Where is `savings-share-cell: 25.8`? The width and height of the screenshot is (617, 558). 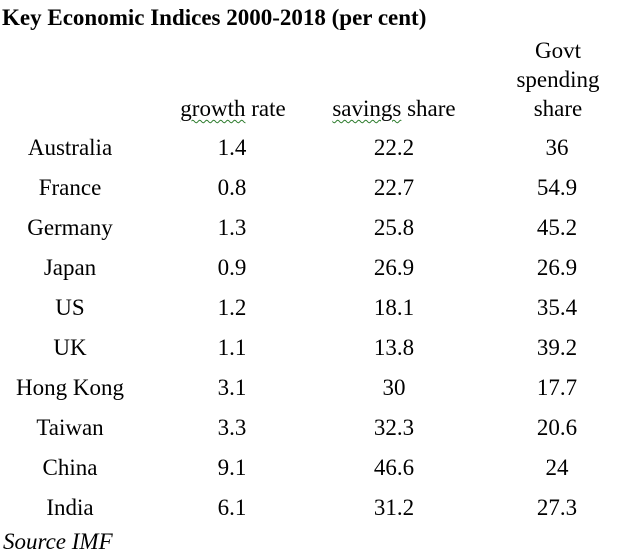
savings-share-cell: 25.8 is located at coordinates (394, 227).